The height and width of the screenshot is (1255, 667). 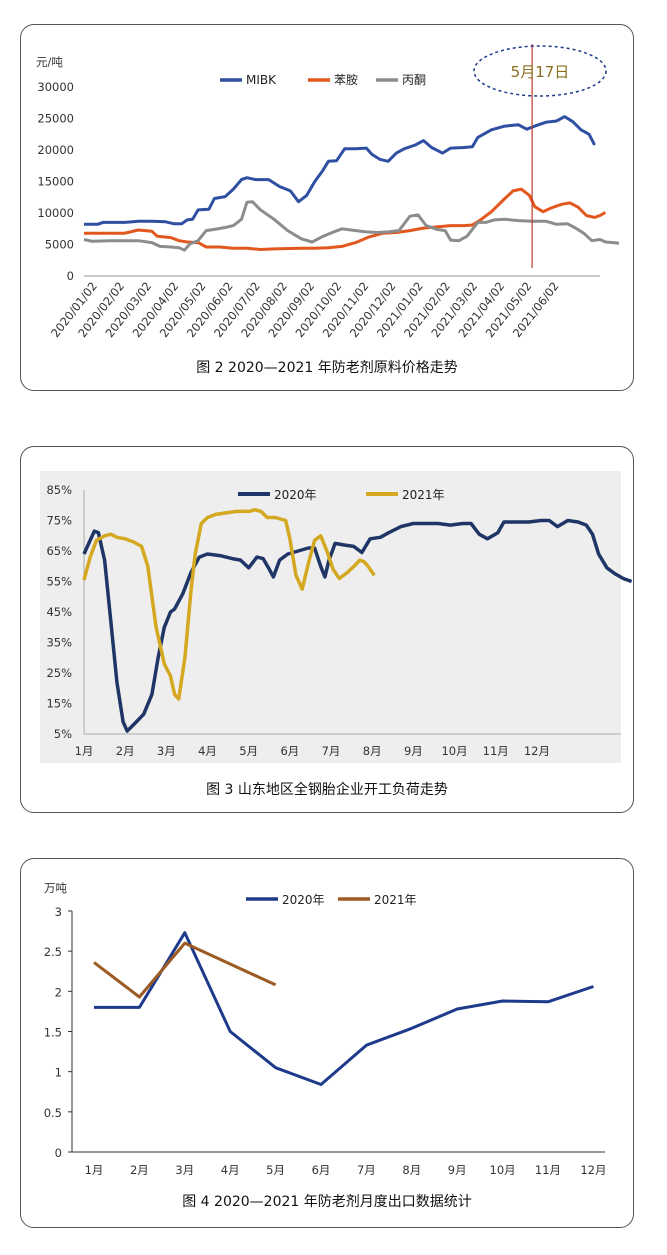 What do you see at coordinates (59, 612) in the screenshot?
I see `y-tick-label: 45%` at bounding box center [59, 612].